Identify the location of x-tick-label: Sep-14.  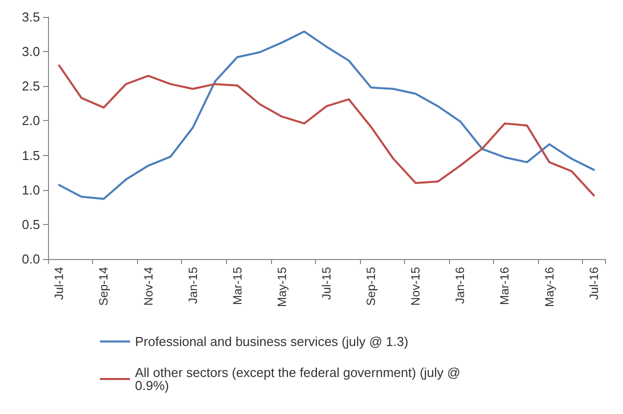
(103, 286).